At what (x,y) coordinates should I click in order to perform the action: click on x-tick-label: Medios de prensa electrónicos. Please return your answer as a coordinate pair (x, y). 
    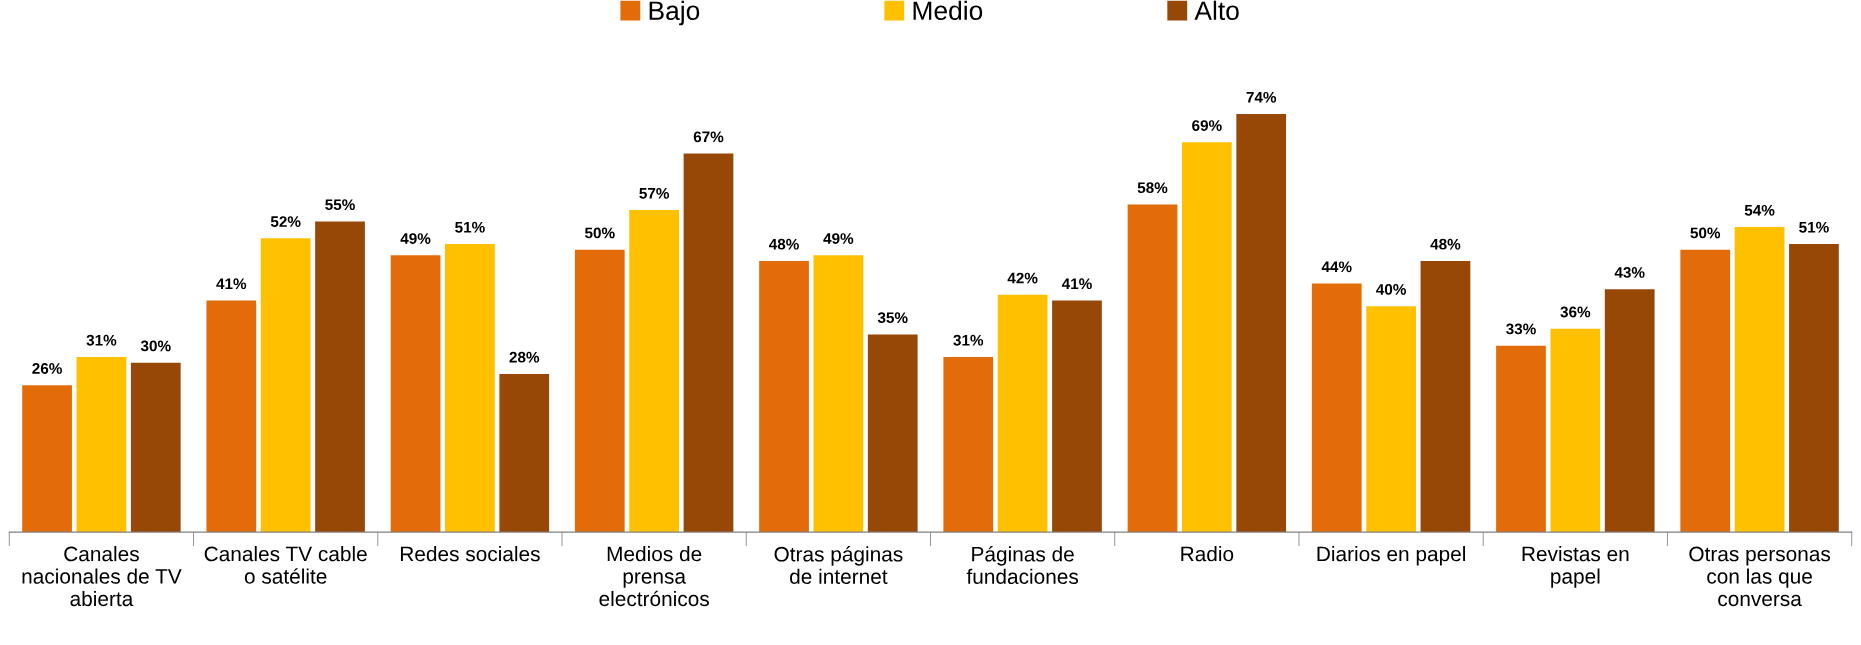
    Looking at the image, I should click on (654, 576).